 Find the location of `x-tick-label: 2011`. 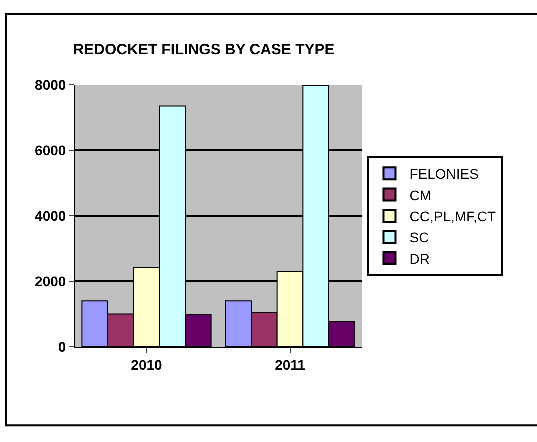

x-tick-label: 2011 is located at coordinates (290, 364).